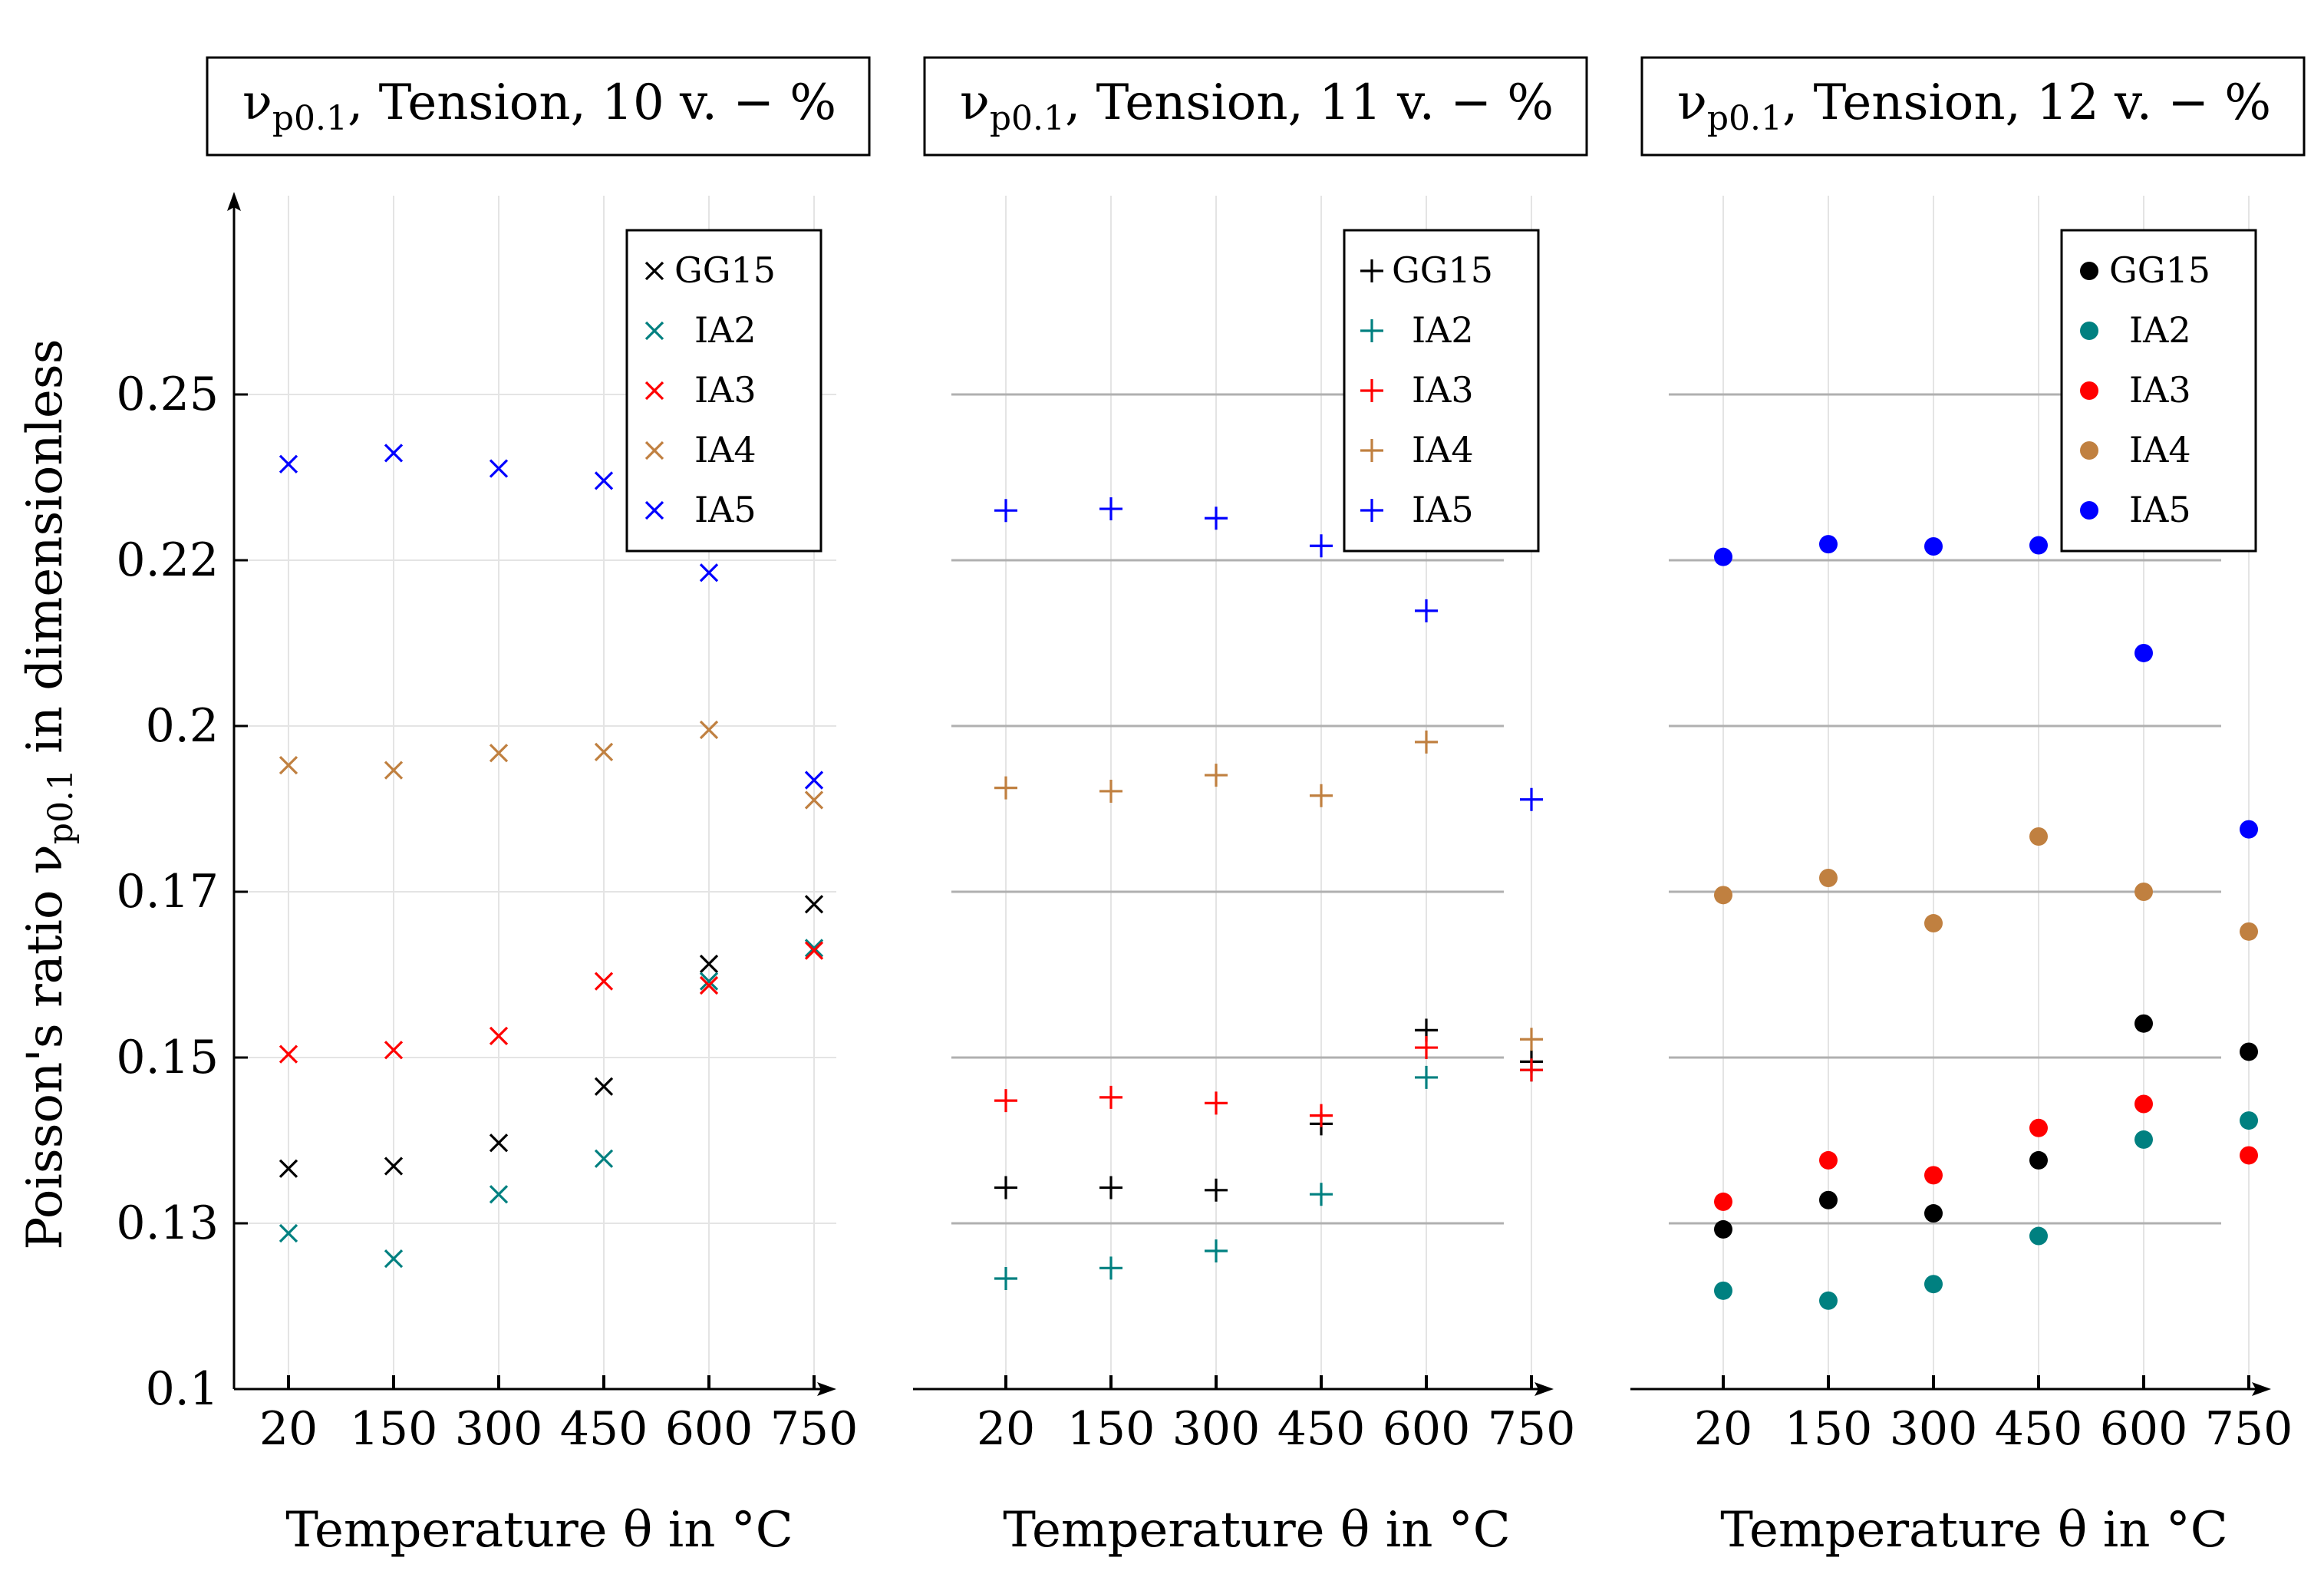  I want to click on legend-marker-IA2, so click(654, 331).